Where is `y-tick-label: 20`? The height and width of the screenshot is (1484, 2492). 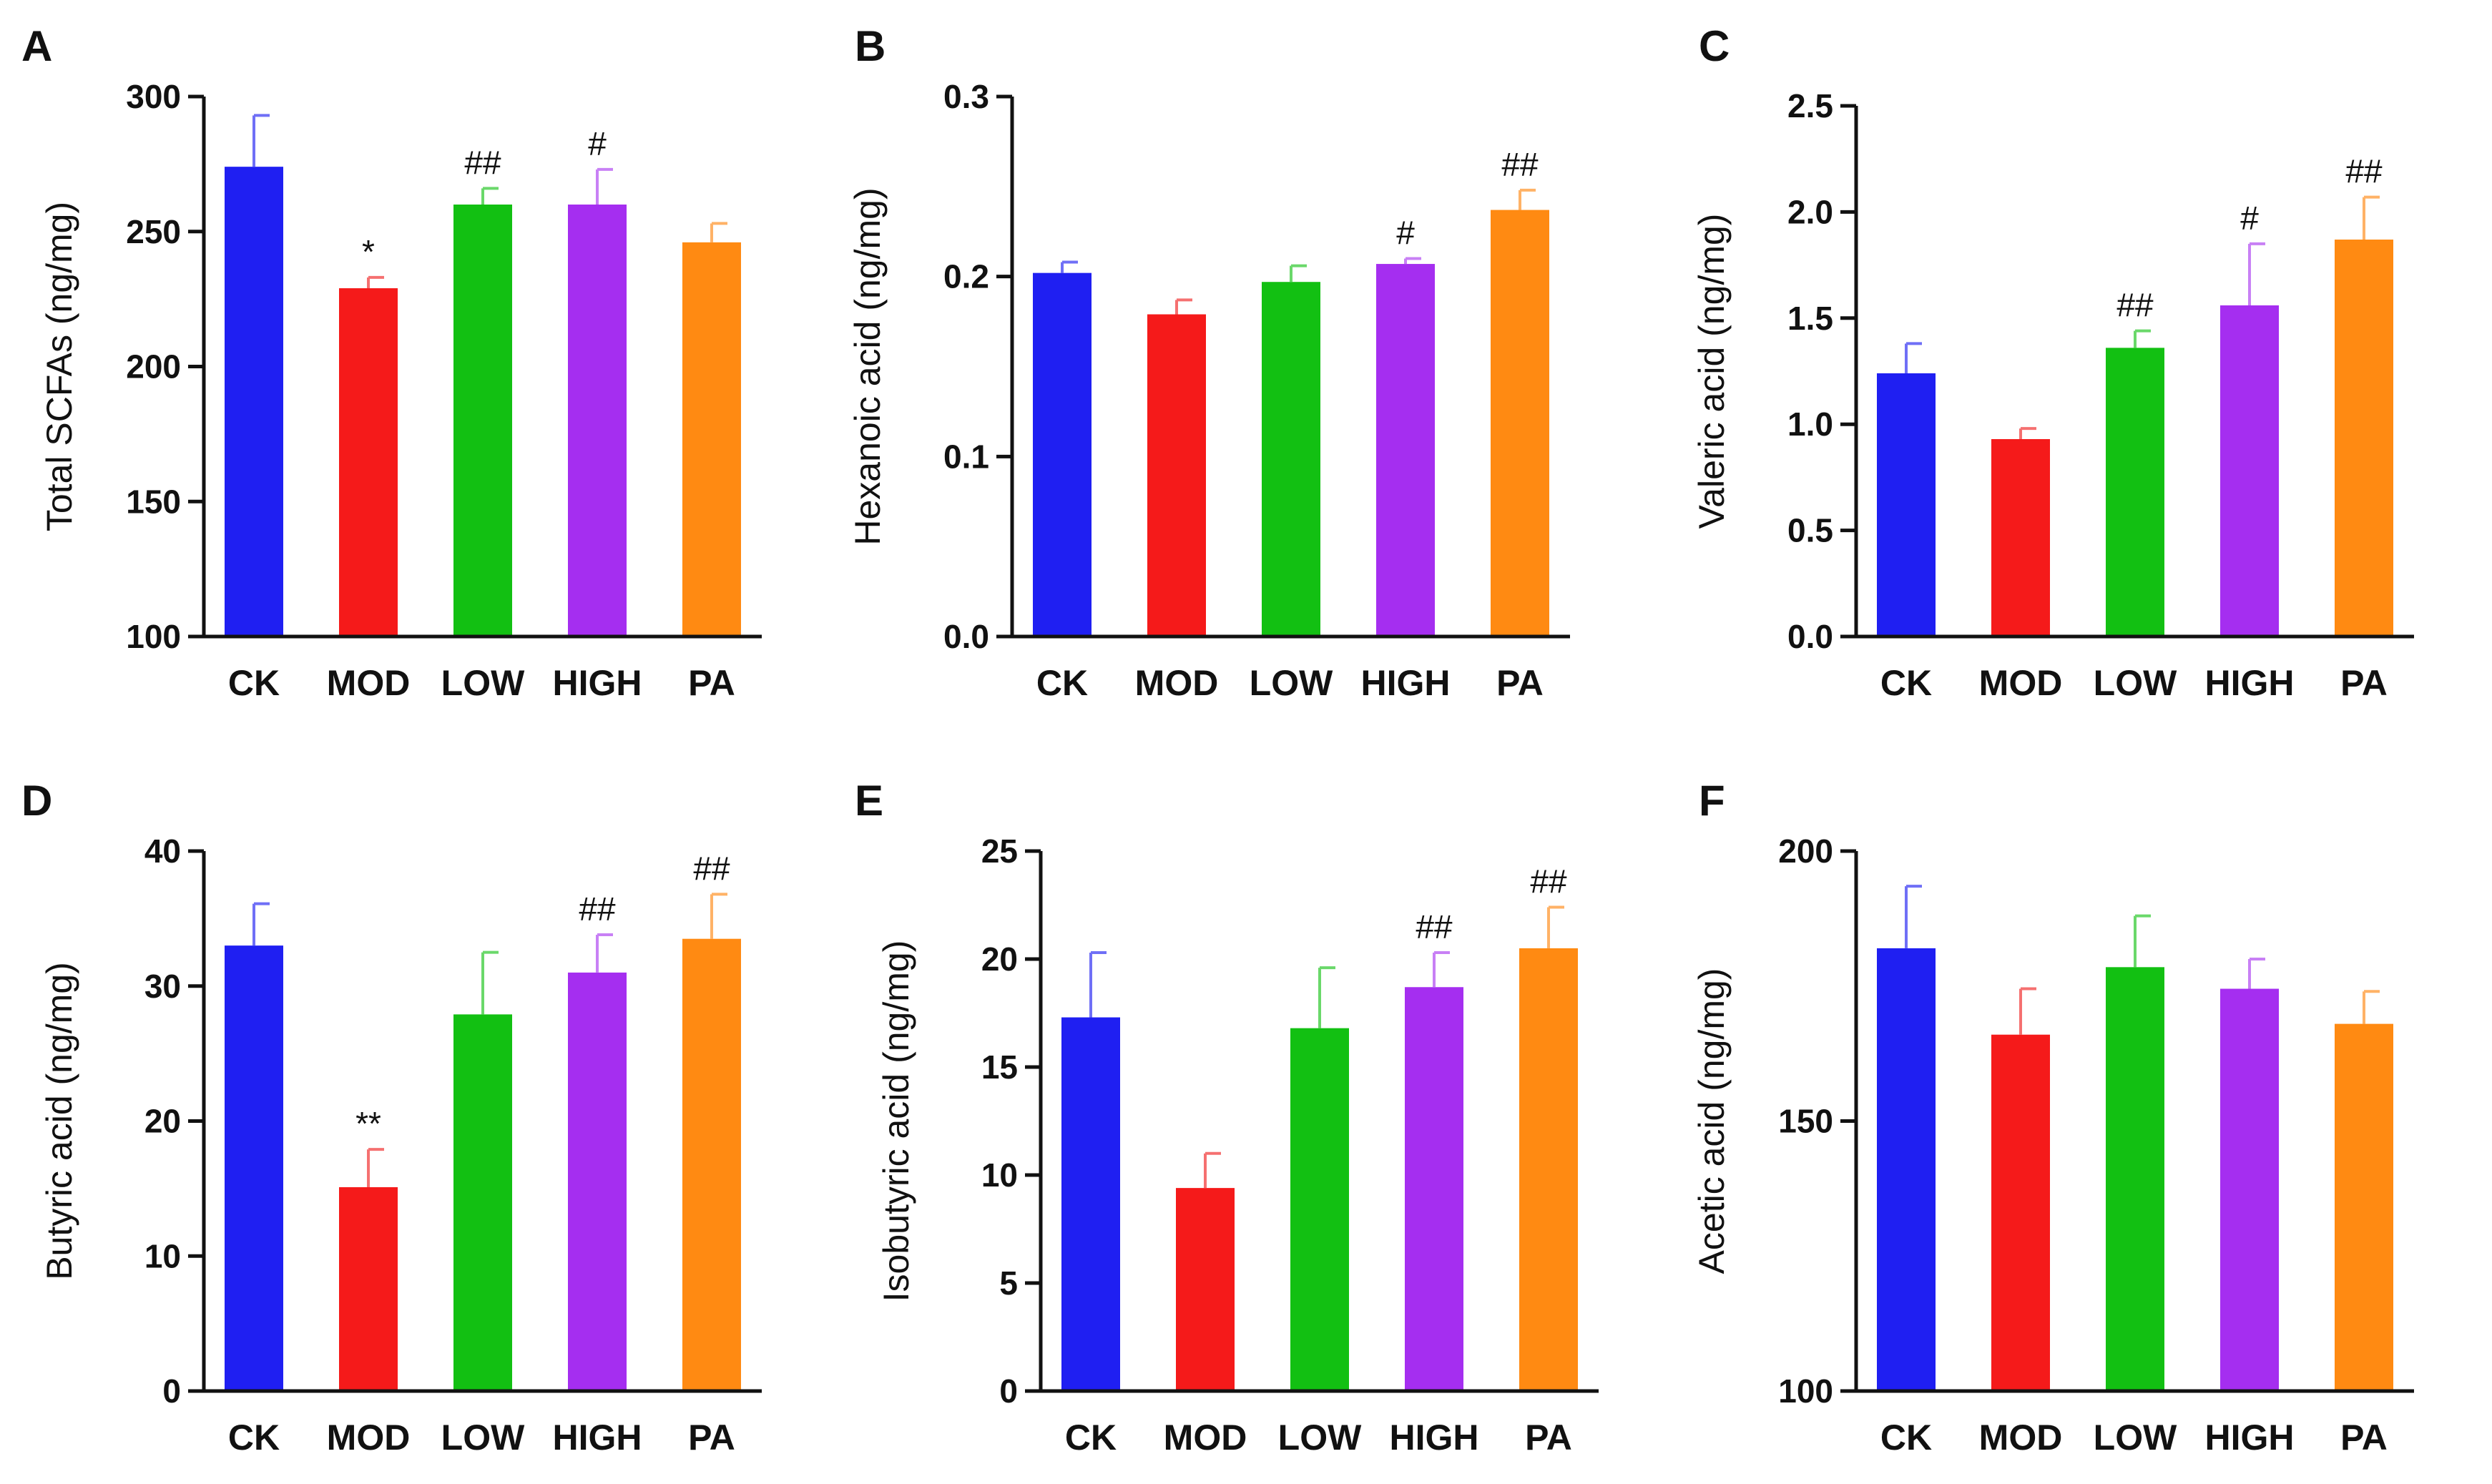 y-tick-label: 20 is located at coordinates (162, 1121).